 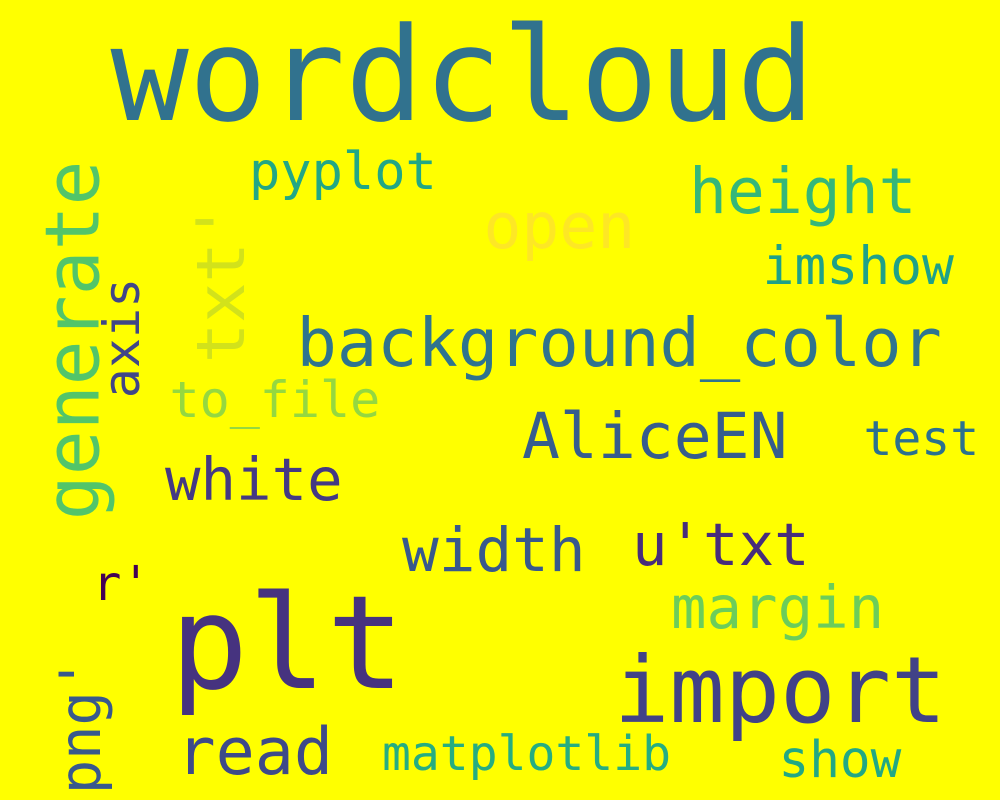 I want to click on word-plt: plt, so click(x=287, y=643).